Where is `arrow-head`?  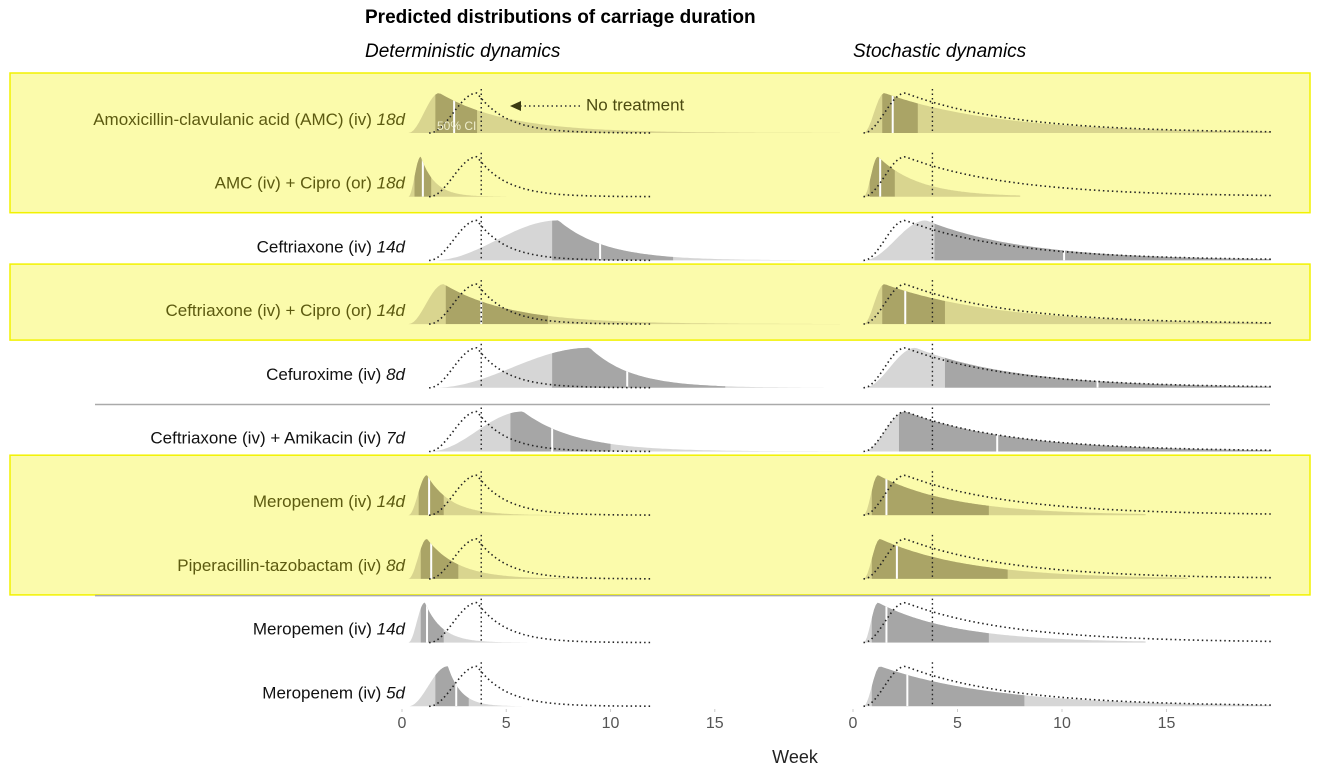 arrow-head is located at coordinates (515, 106).